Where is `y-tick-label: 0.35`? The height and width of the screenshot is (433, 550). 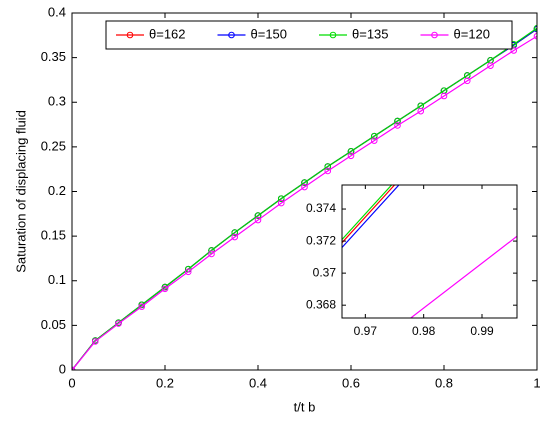
y-tick-label: 0.35 is located at coordinates (53, 56).